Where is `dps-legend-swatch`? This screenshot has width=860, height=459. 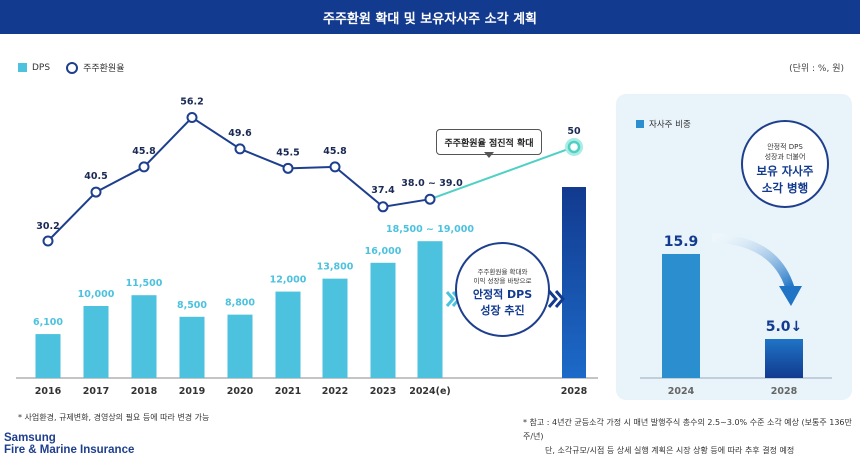 dps-legend-swatch is located at coordinates (22, 67).